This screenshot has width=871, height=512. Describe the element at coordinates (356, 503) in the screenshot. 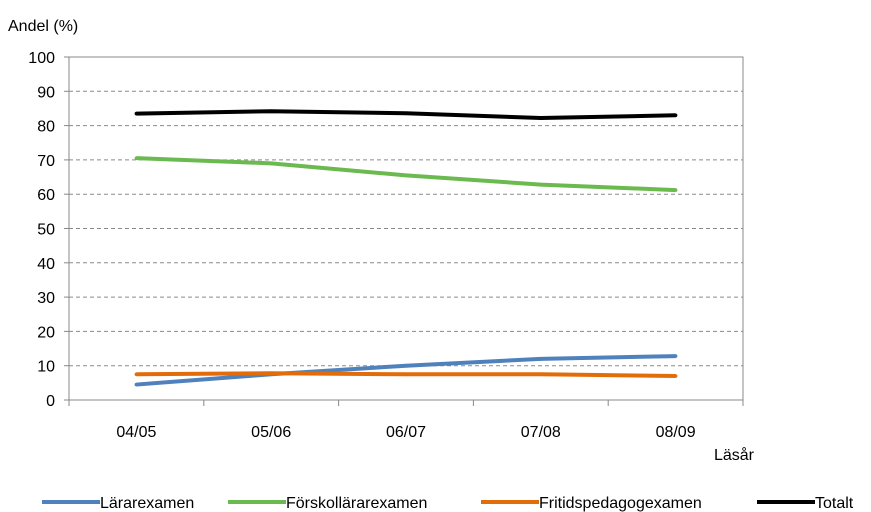

I see `legend-label: Förskollärarexamen` at that location.